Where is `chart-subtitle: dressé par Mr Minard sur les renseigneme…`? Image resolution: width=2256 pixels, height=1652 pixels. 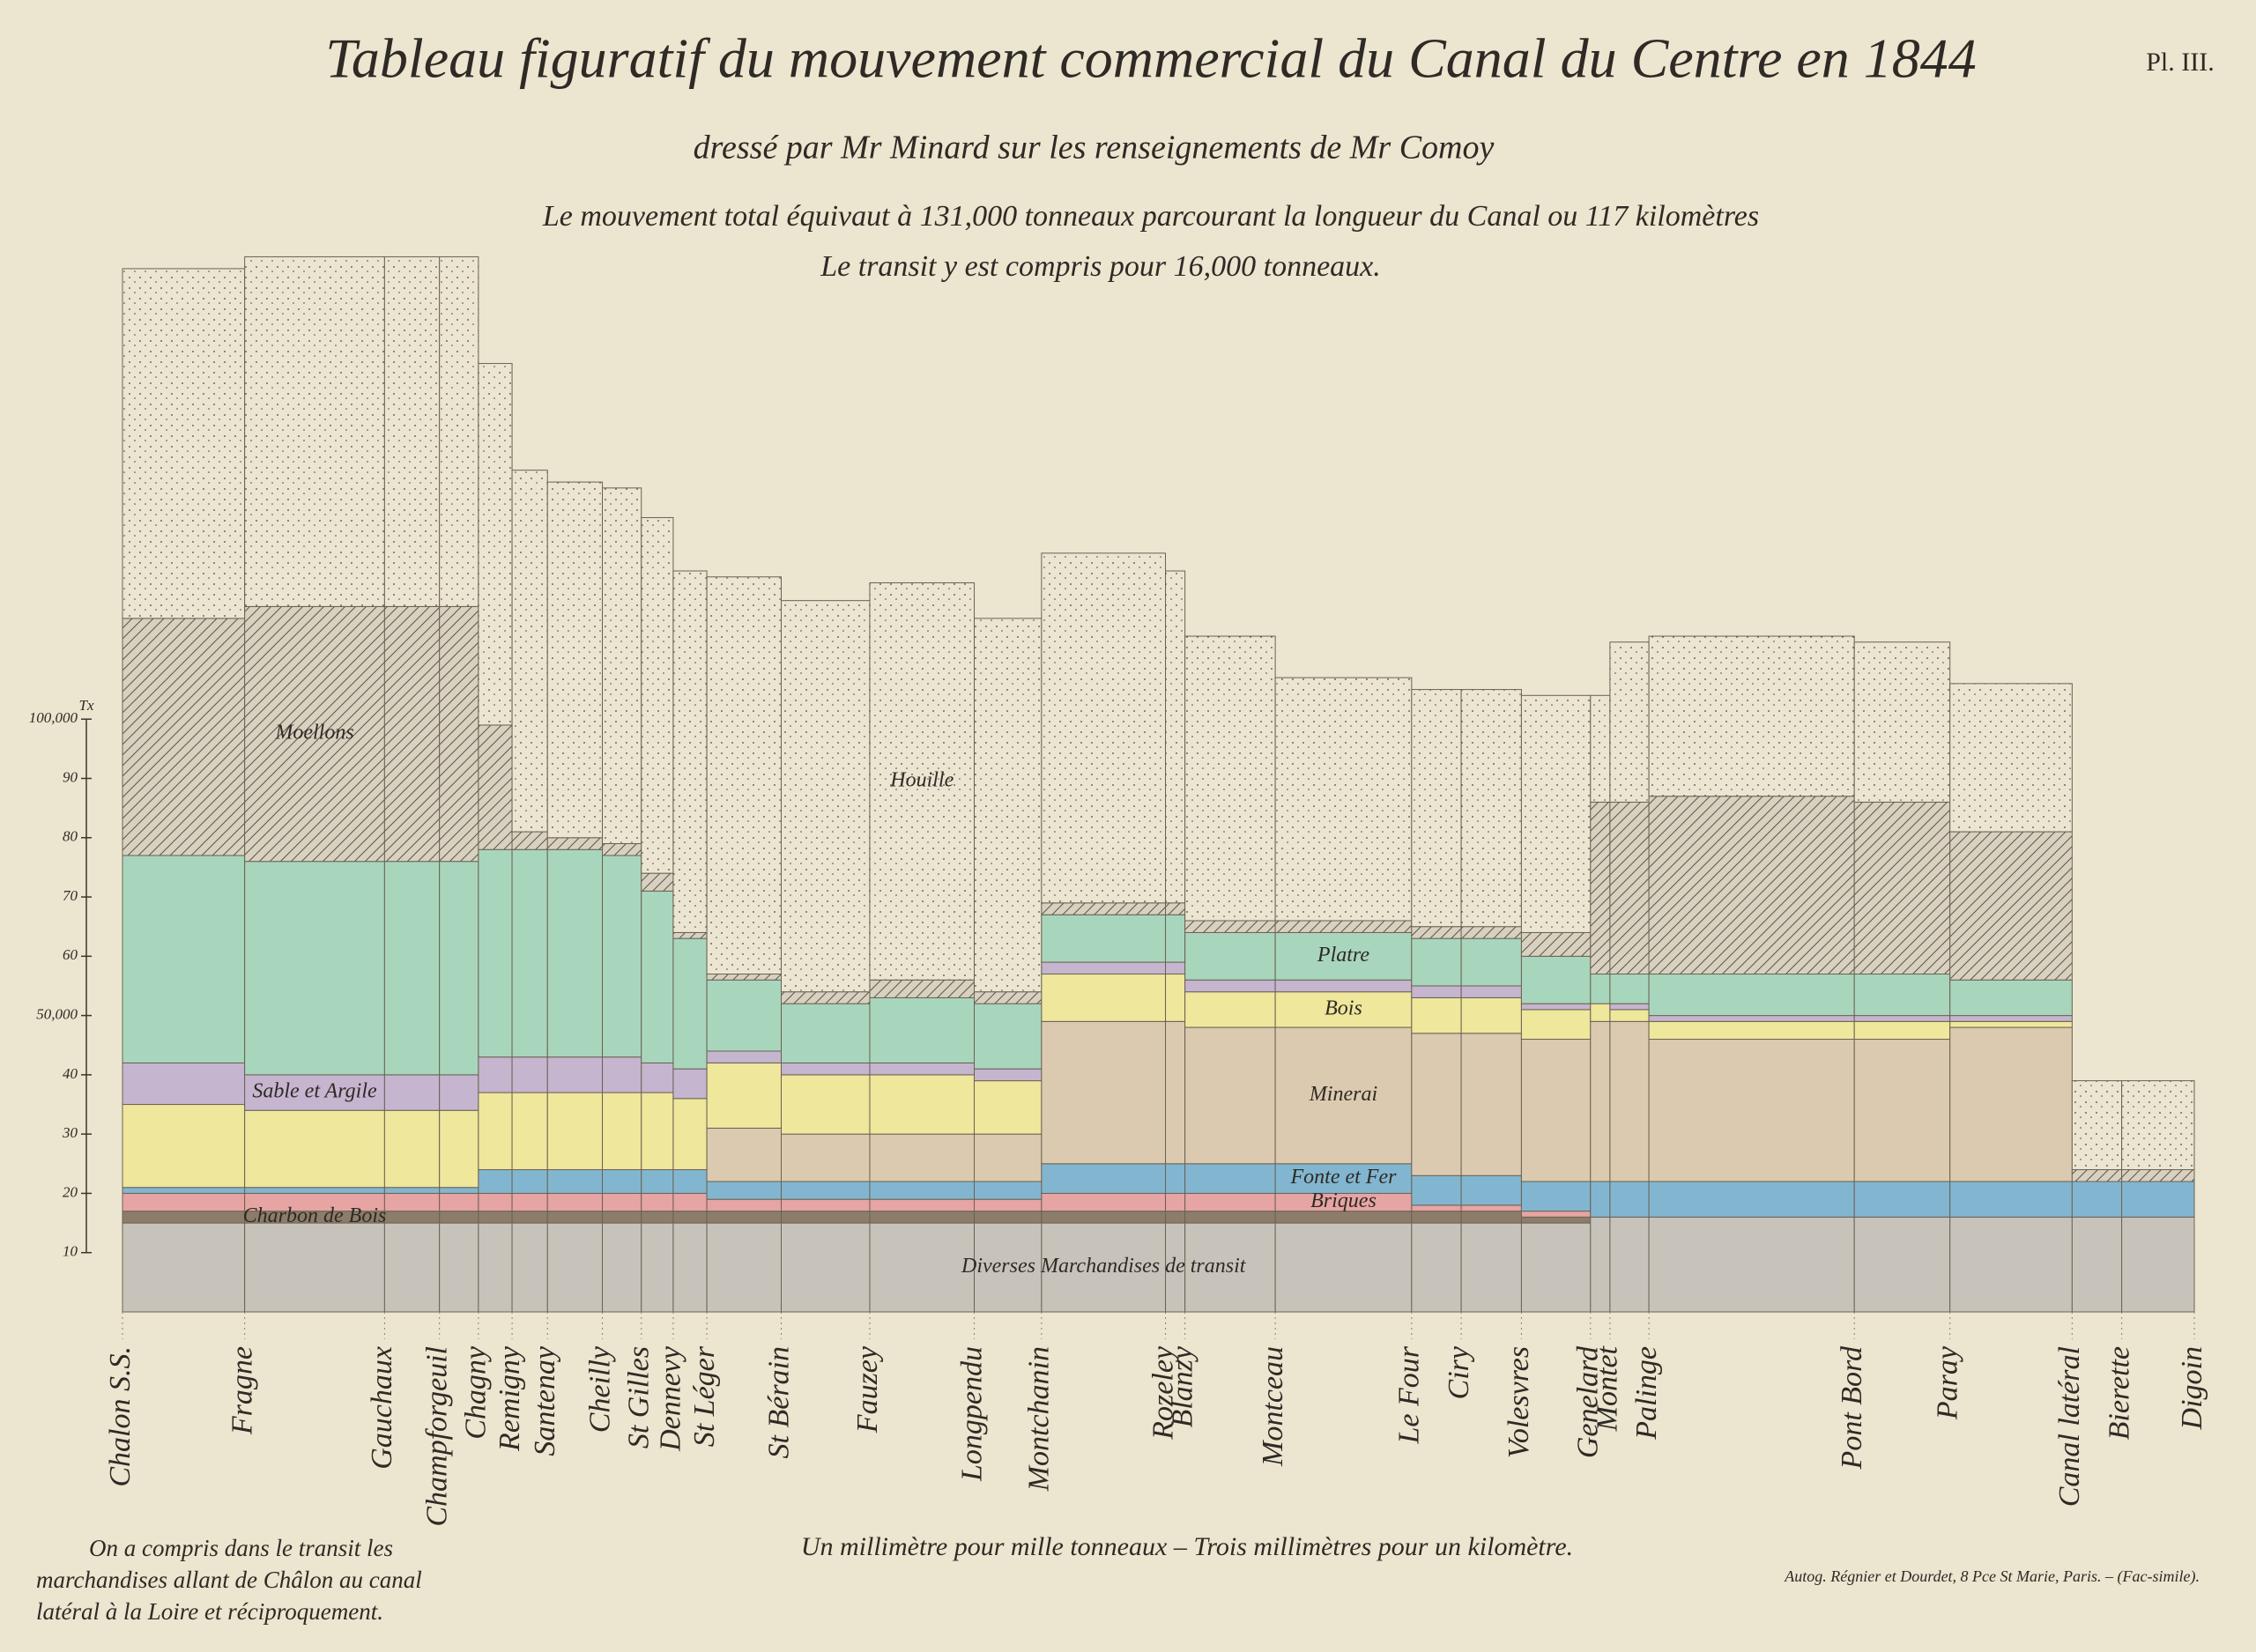
chart-subtitle: dressé par Mr Minard sur les renseigneme… is located at coordinates (1094, 148).